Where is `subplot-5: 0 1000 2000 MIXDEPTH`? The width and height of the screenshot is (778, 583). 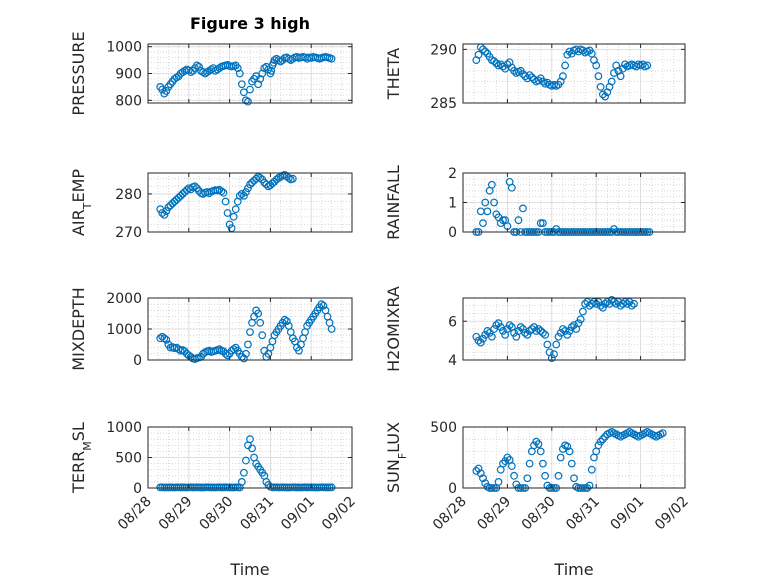
subplot-5: 0 1000 2000 MIXDEPTH is located at coordinates (211, 329).